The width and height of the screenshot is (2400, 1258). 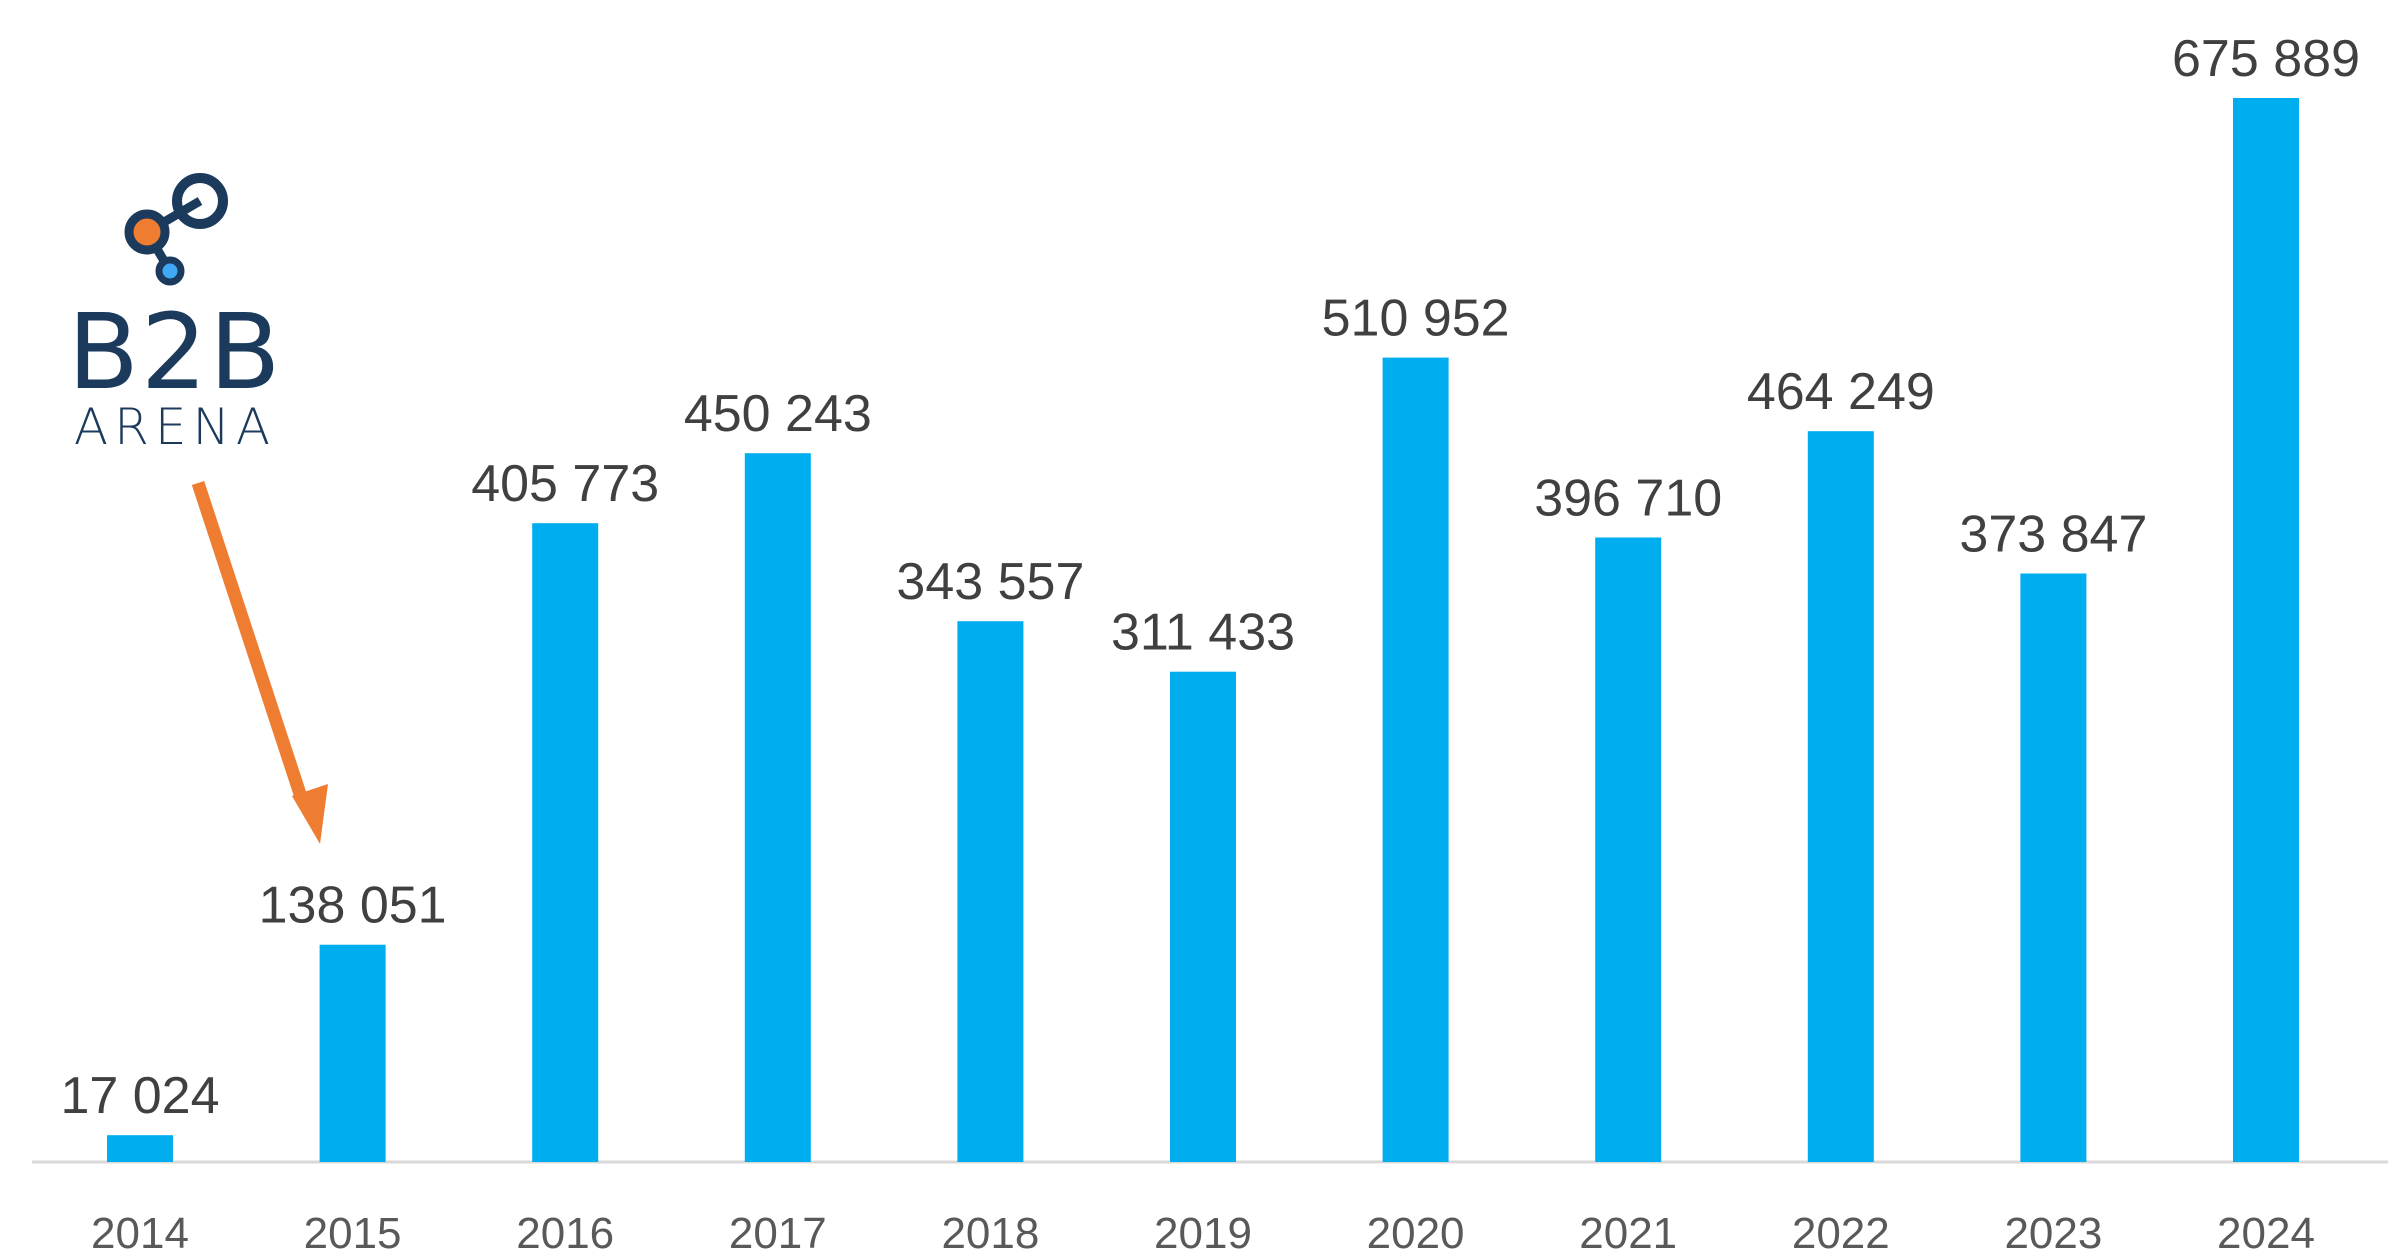 What do you see at coordinates (2266, 630) in the screenshot?
I see `bar-2024` at bounding box center [2266, 630].